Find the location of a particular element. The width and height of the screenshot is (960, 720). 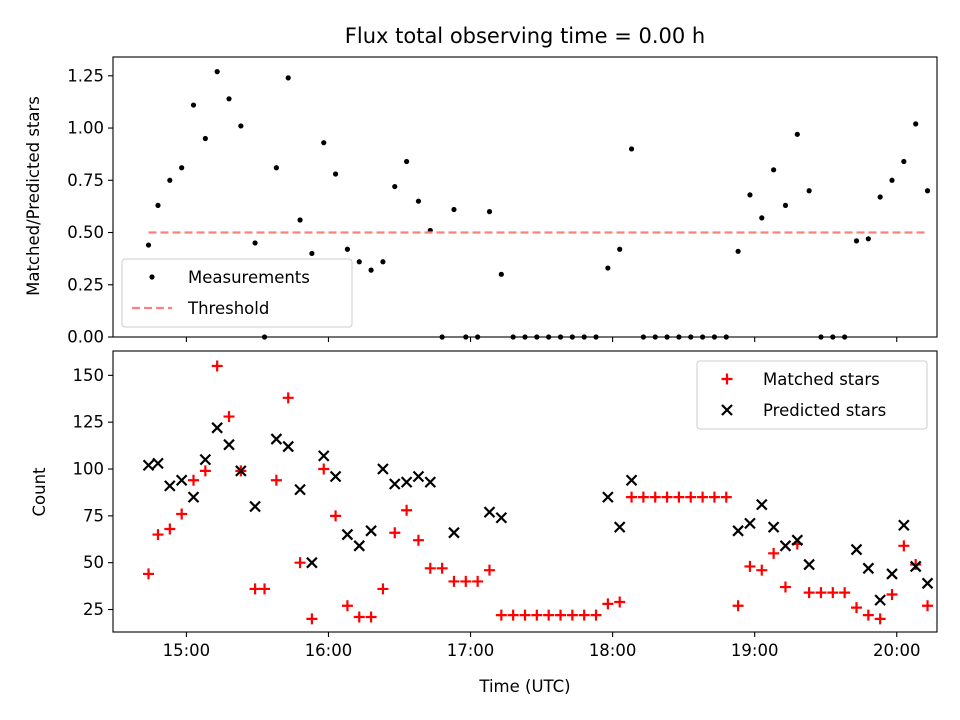

top-y-tick-label: 1.25 is located at coordinates (85, 75).